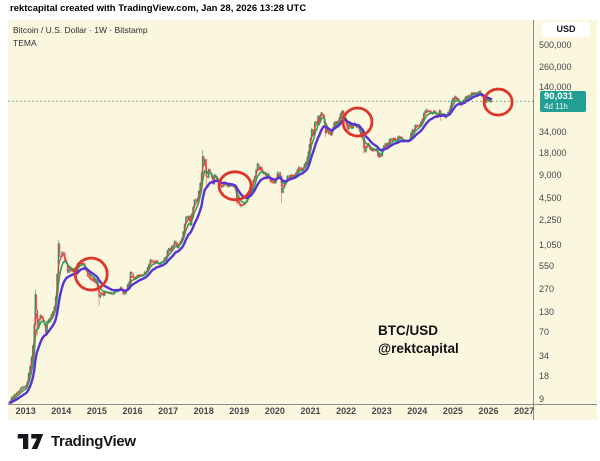 The width and height of the screenshot is (600, 461). I want to click on year-tick-label: 2020, so click(274, 411).